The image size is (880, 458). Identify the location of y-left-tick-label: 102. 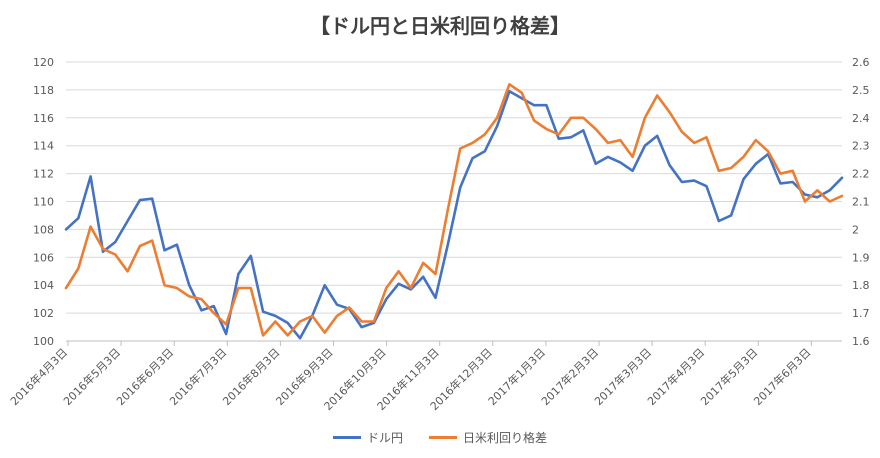
(43, 313).